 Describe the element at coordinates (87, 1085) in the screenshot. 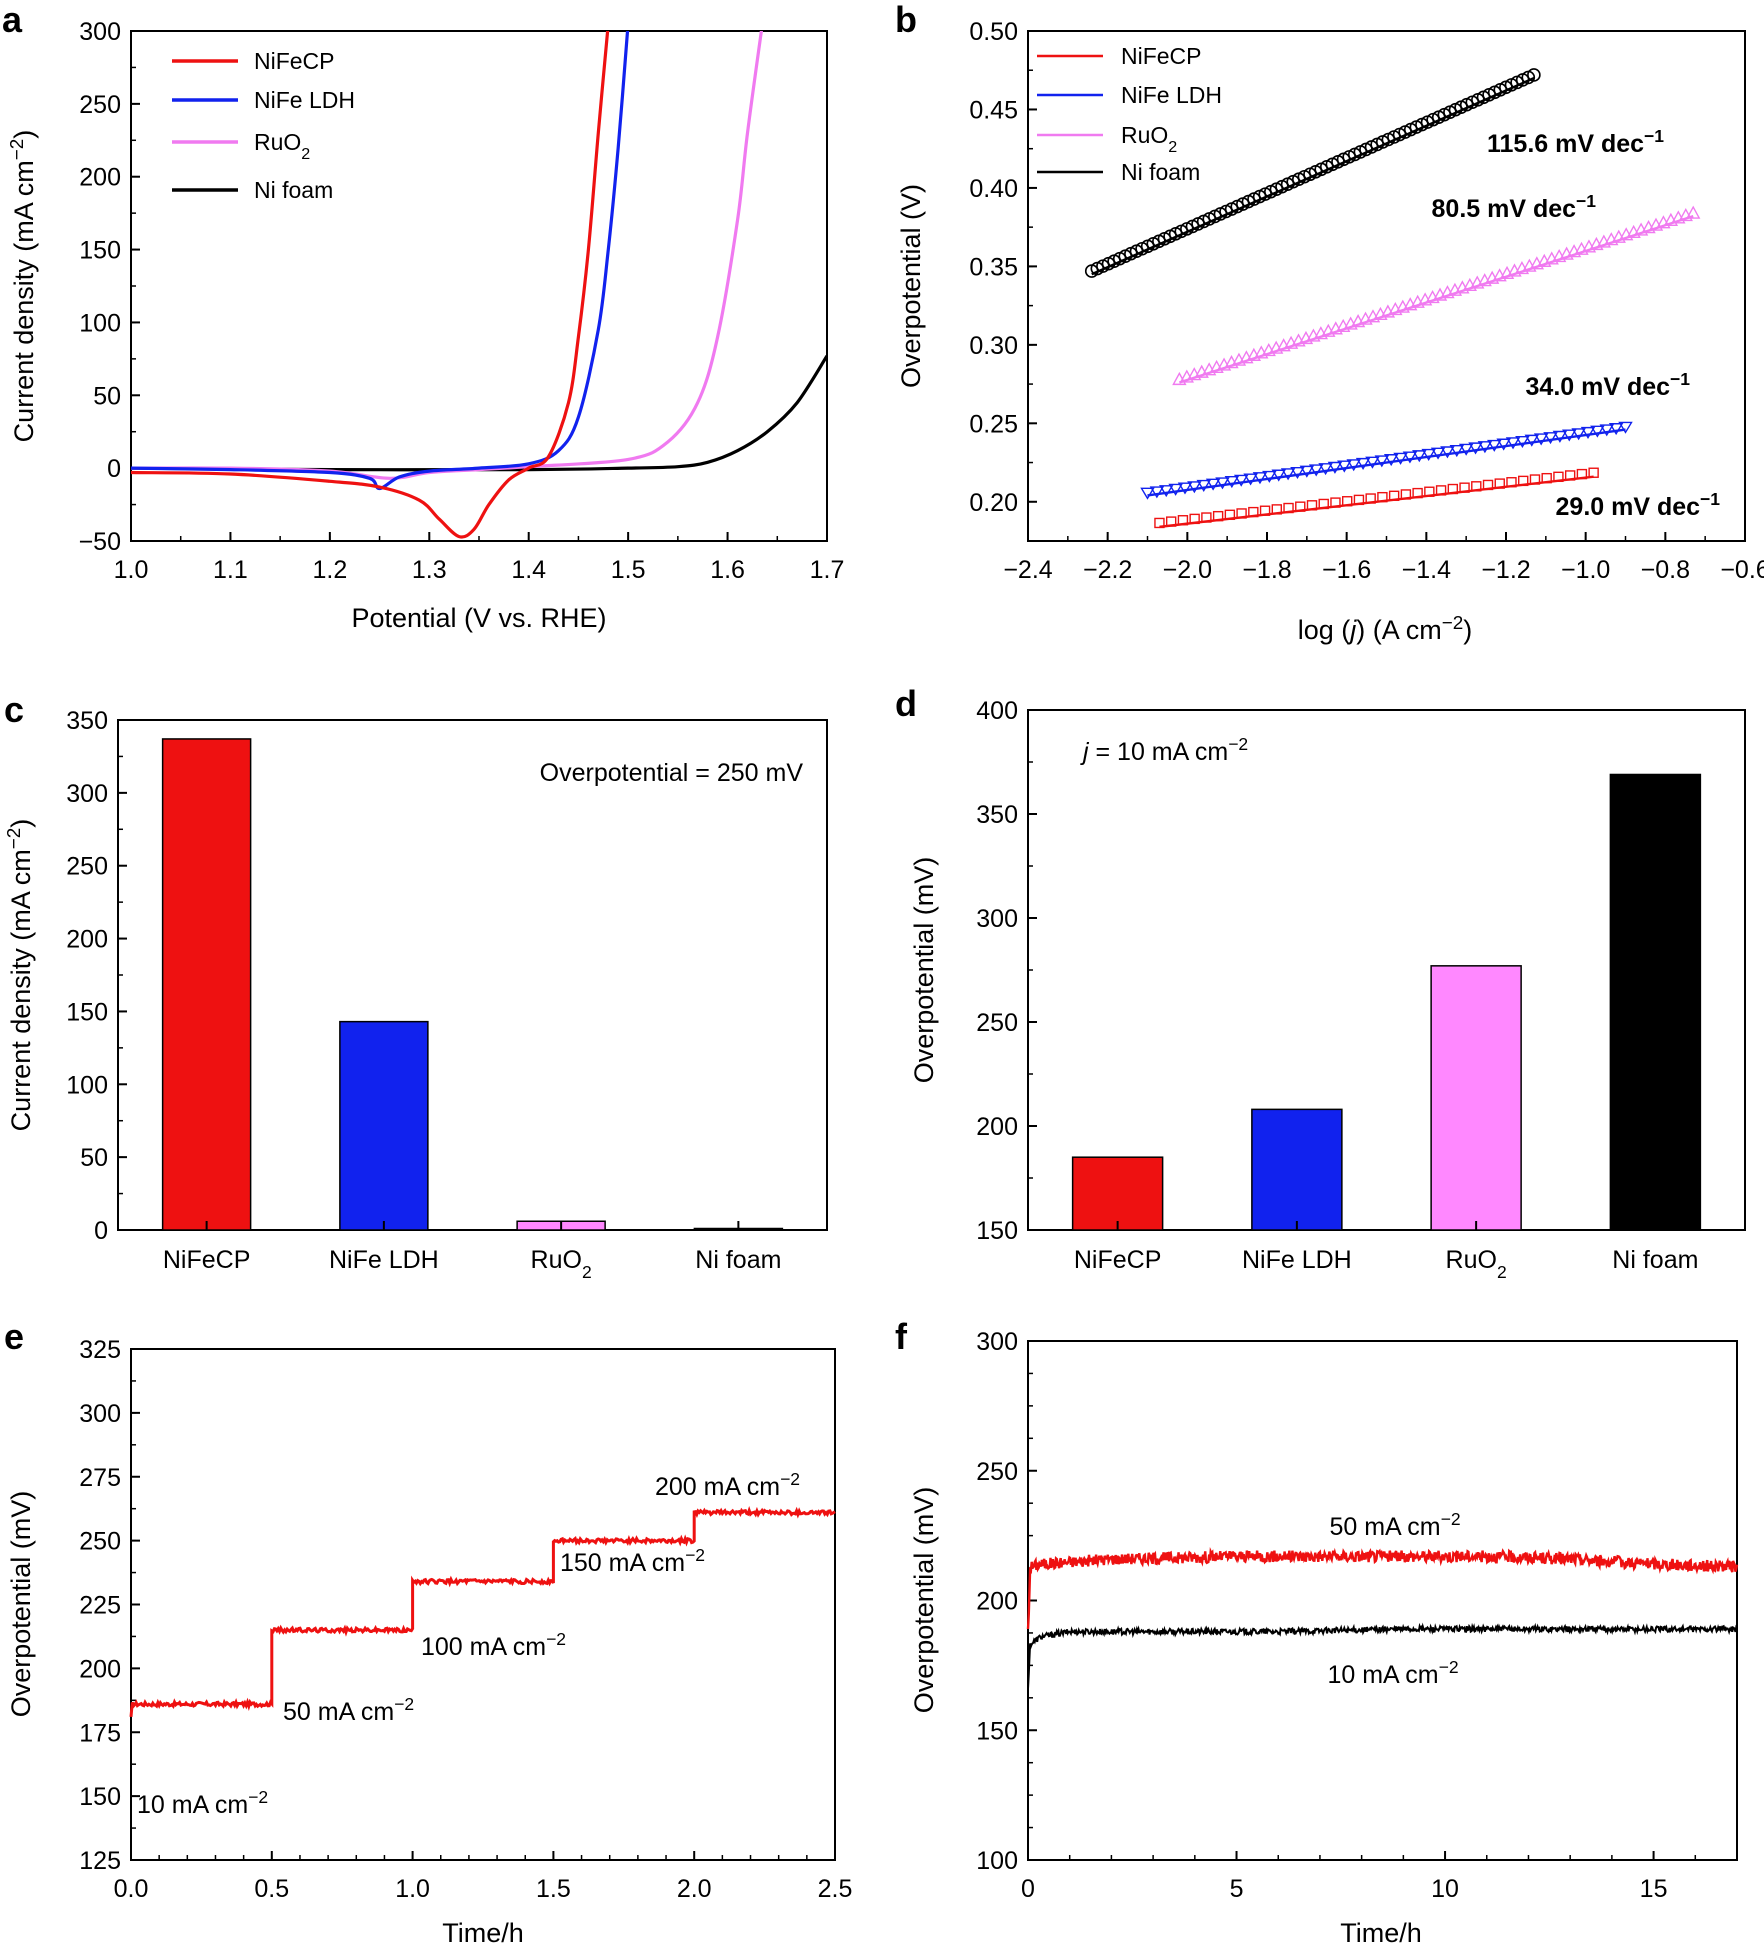

I see `panel-c-ytick-label: 100` at that location.